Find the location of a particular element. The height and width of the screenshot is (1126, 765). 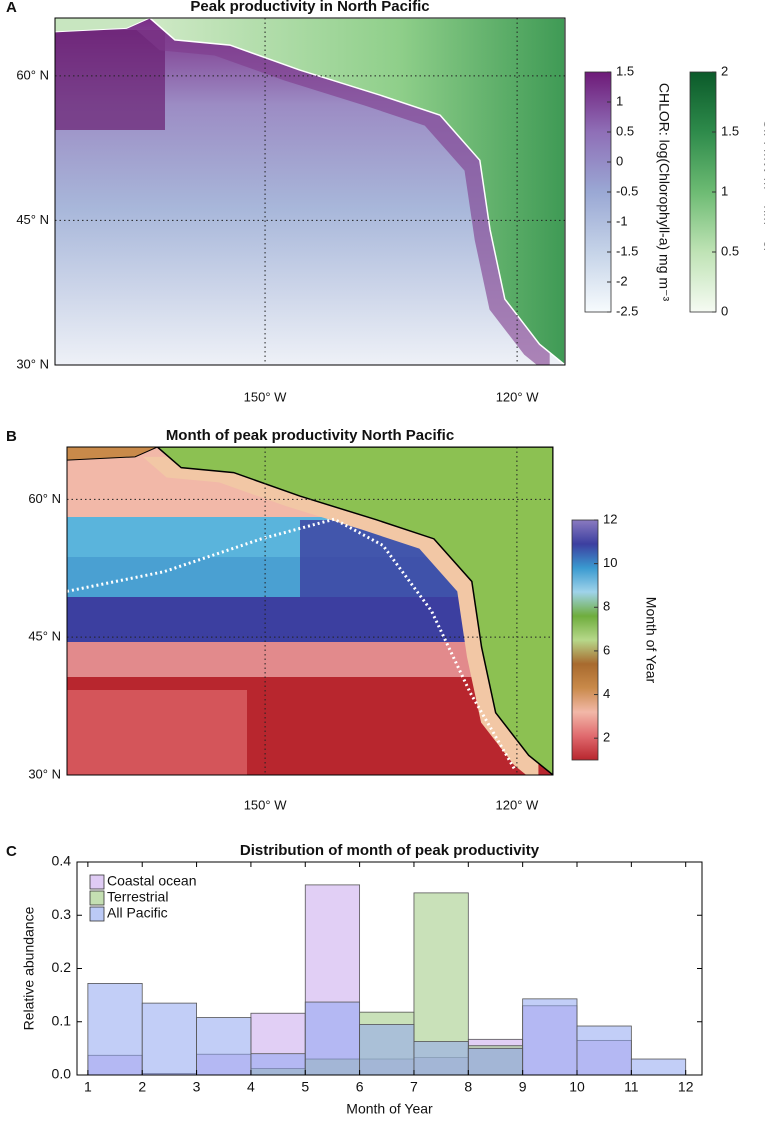

x-axis-label: Month of Year is located at coordinates (389, 1109).